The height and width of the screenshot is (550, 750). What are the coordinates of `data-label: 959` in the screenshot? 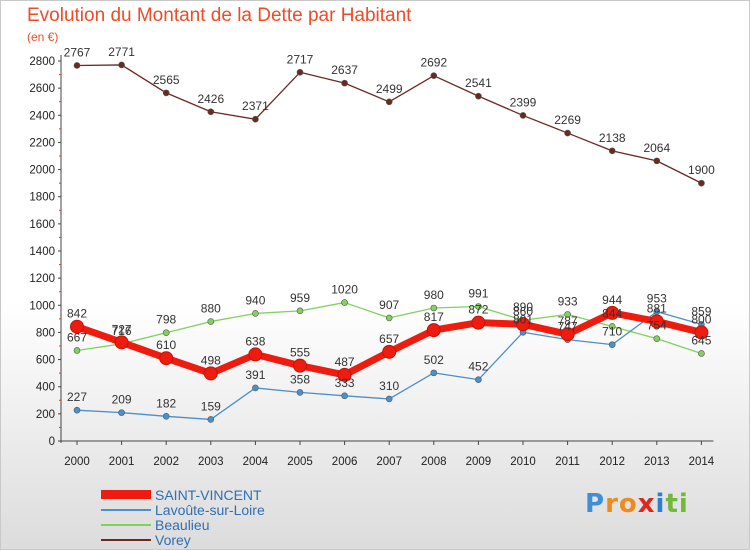 It's located at (300, 298).